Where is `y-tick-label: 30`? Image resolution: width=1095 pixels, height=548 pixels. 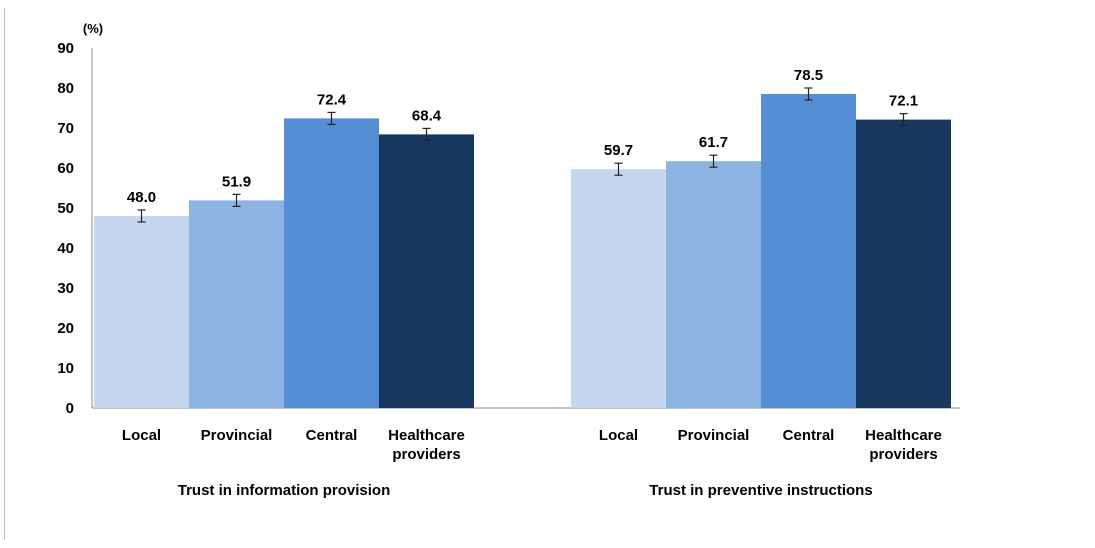
y-tick-label: 30 is located at coordinates (65, 288).